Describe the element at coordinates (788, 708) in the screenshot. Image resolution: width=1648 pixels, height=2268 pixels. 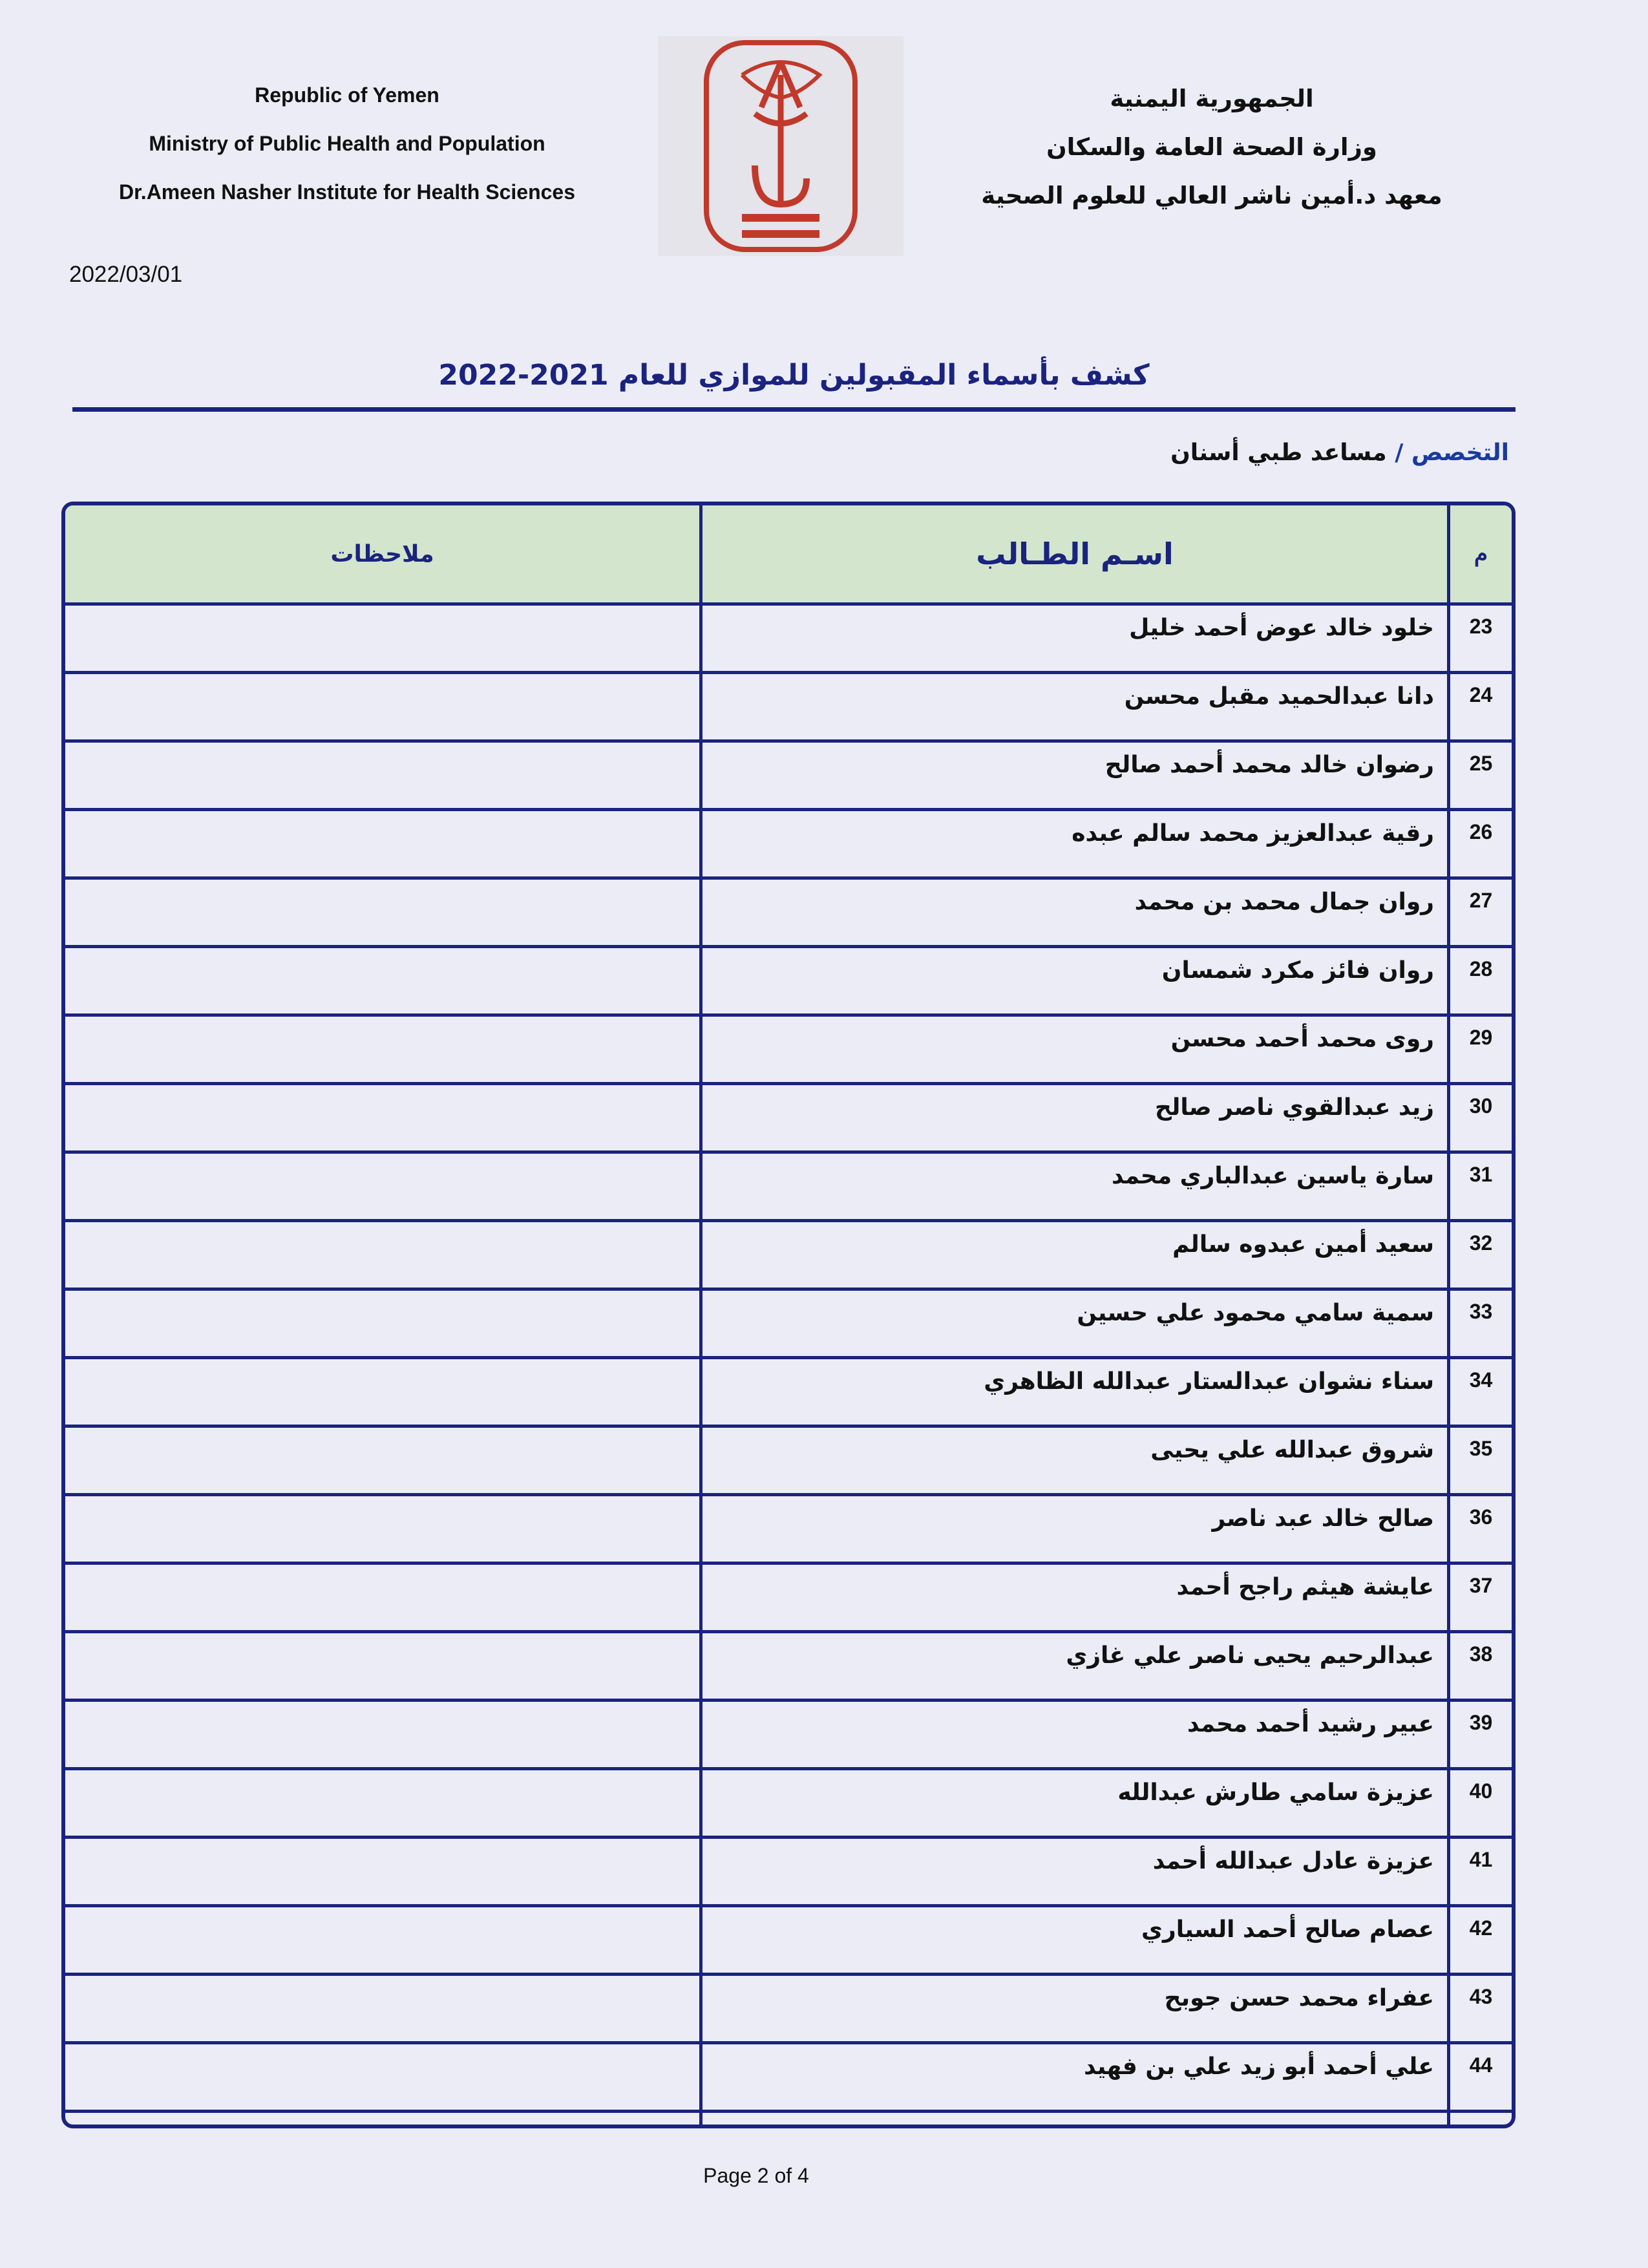
I see `table-row: 24 دانا عبدالحميد مقبل محسن` at that location.